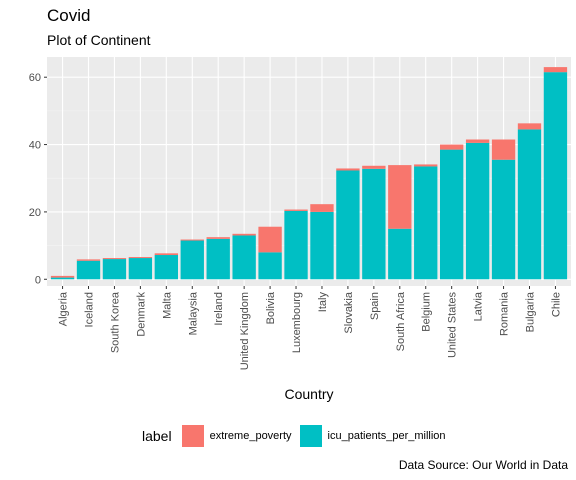  What do you see at coordinates (64, 308) in the screenshot?
I see `x-tick-label: Algeria` at bounding box center [64, 308].